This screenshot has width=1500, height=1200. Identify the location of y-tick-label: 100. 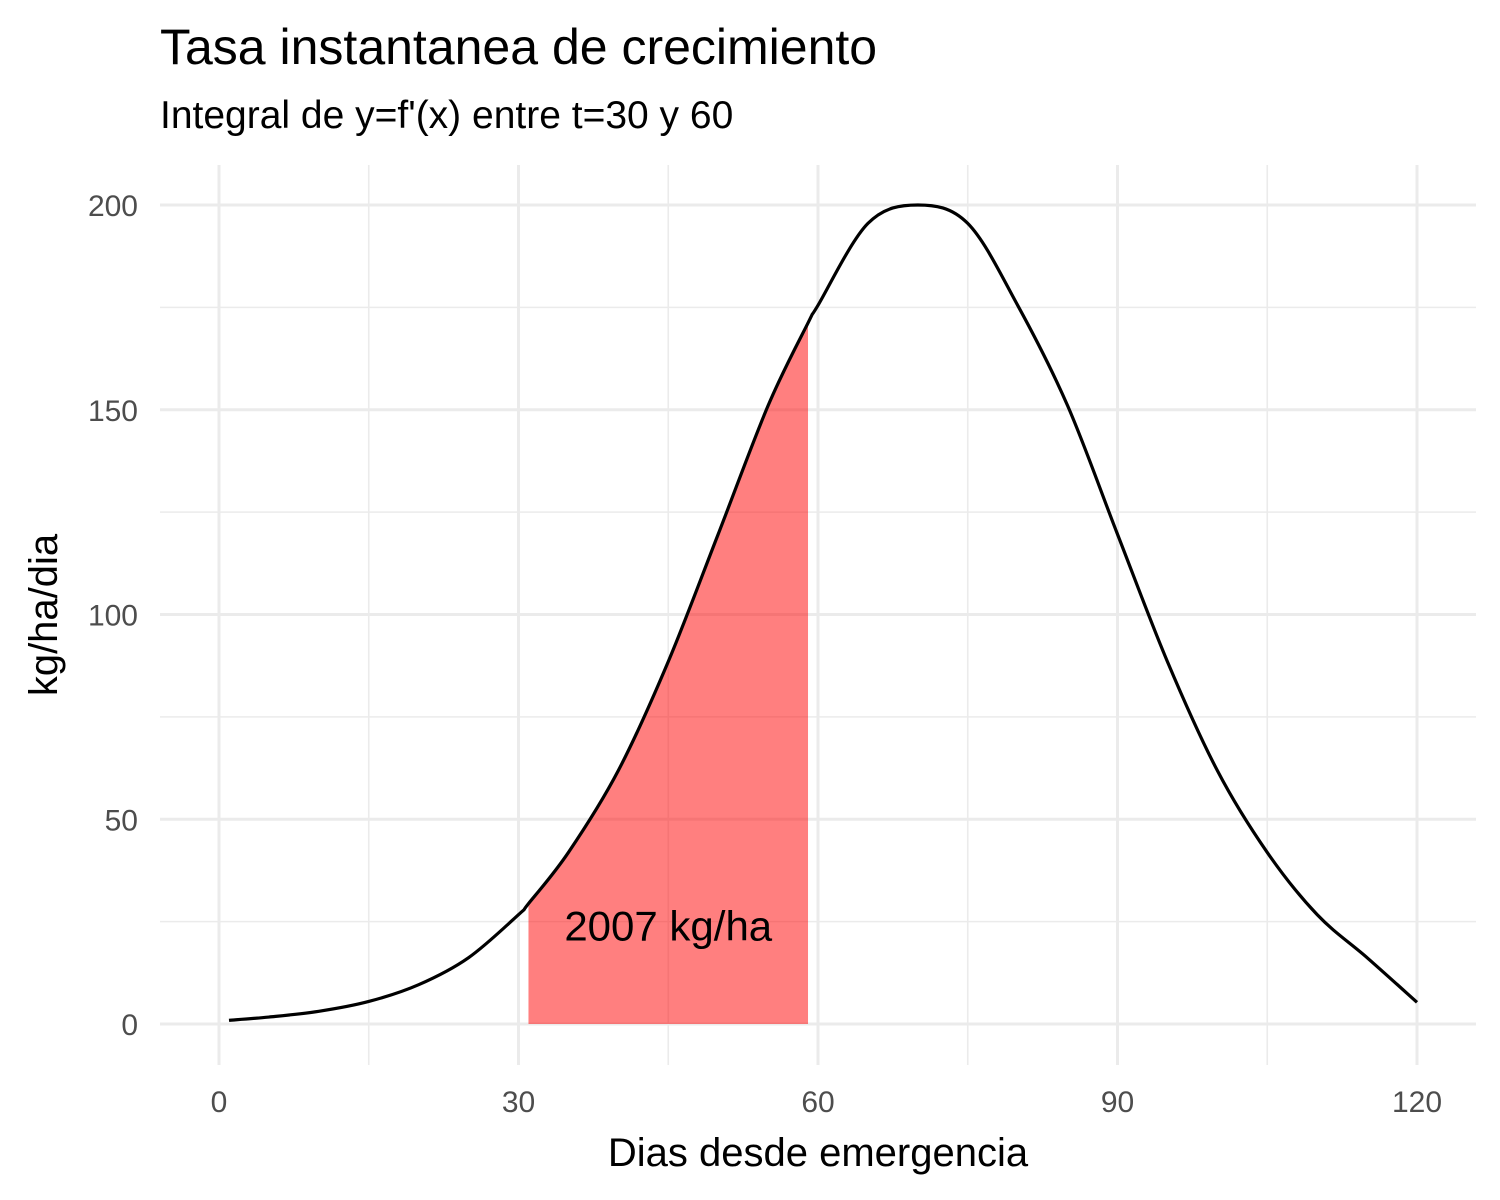
(113, 616).